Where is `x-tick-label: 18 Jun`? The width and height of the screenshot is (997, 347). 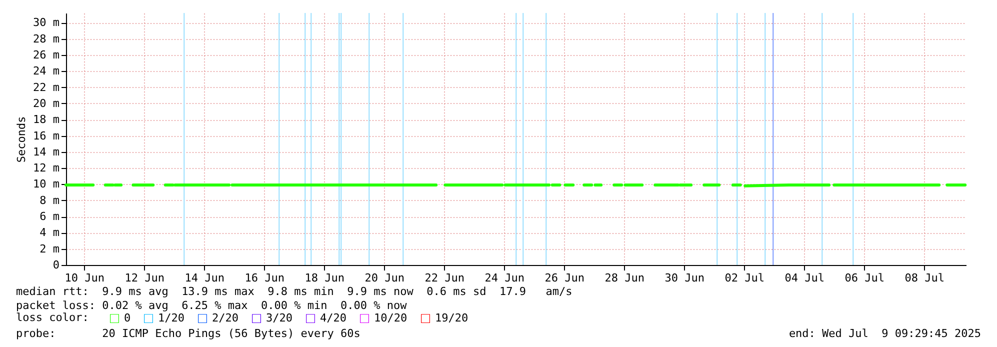 x-tick-label: 18 Jun is located at coordinates (324, 278).